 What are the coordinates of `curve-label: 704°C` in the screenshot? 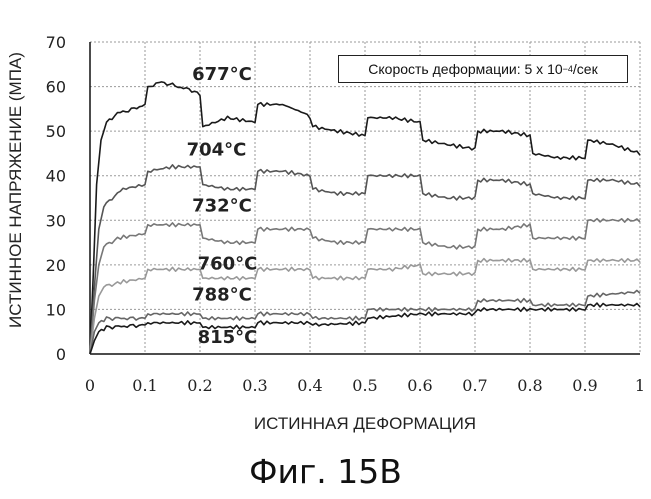 It's located at (217, 150).